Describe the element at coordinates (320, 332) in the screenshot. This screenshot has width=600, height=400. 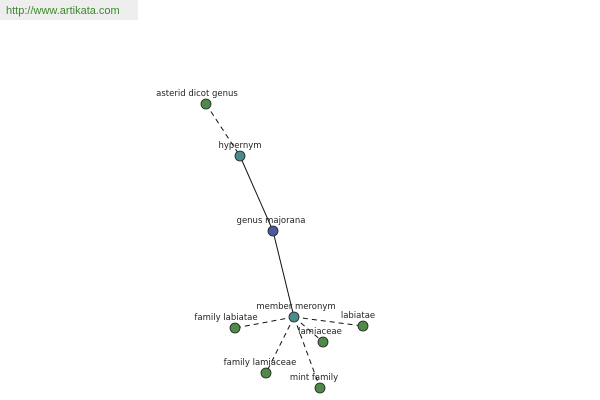
I see `node-label: lamiaceae` at that location.